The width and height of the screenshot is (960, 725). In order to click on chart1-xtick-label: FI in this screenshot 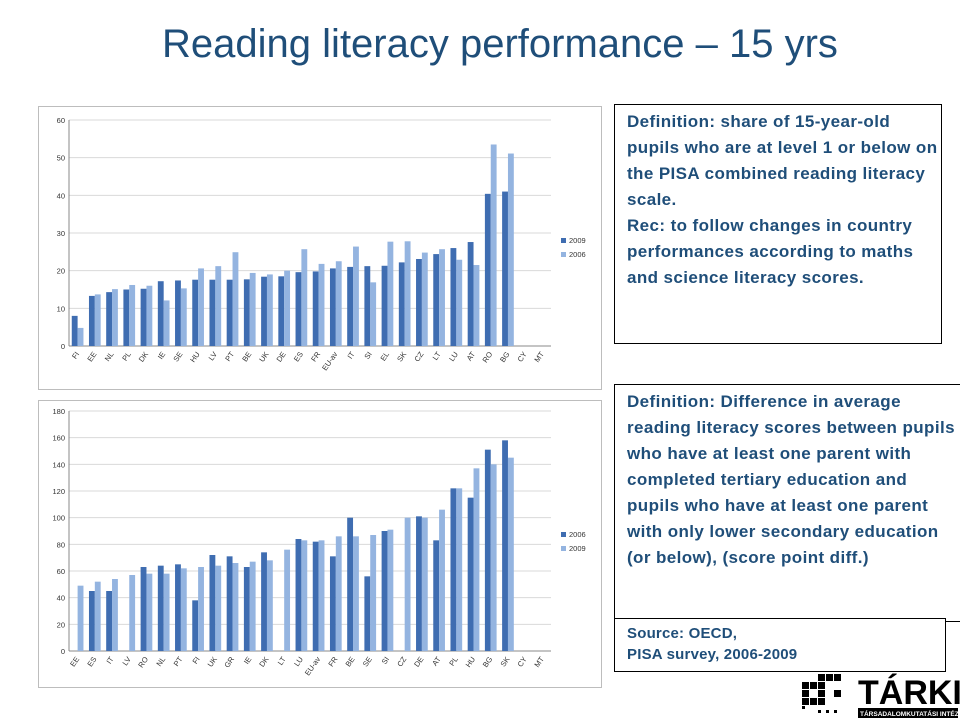, I will do `click(75, 355)`.